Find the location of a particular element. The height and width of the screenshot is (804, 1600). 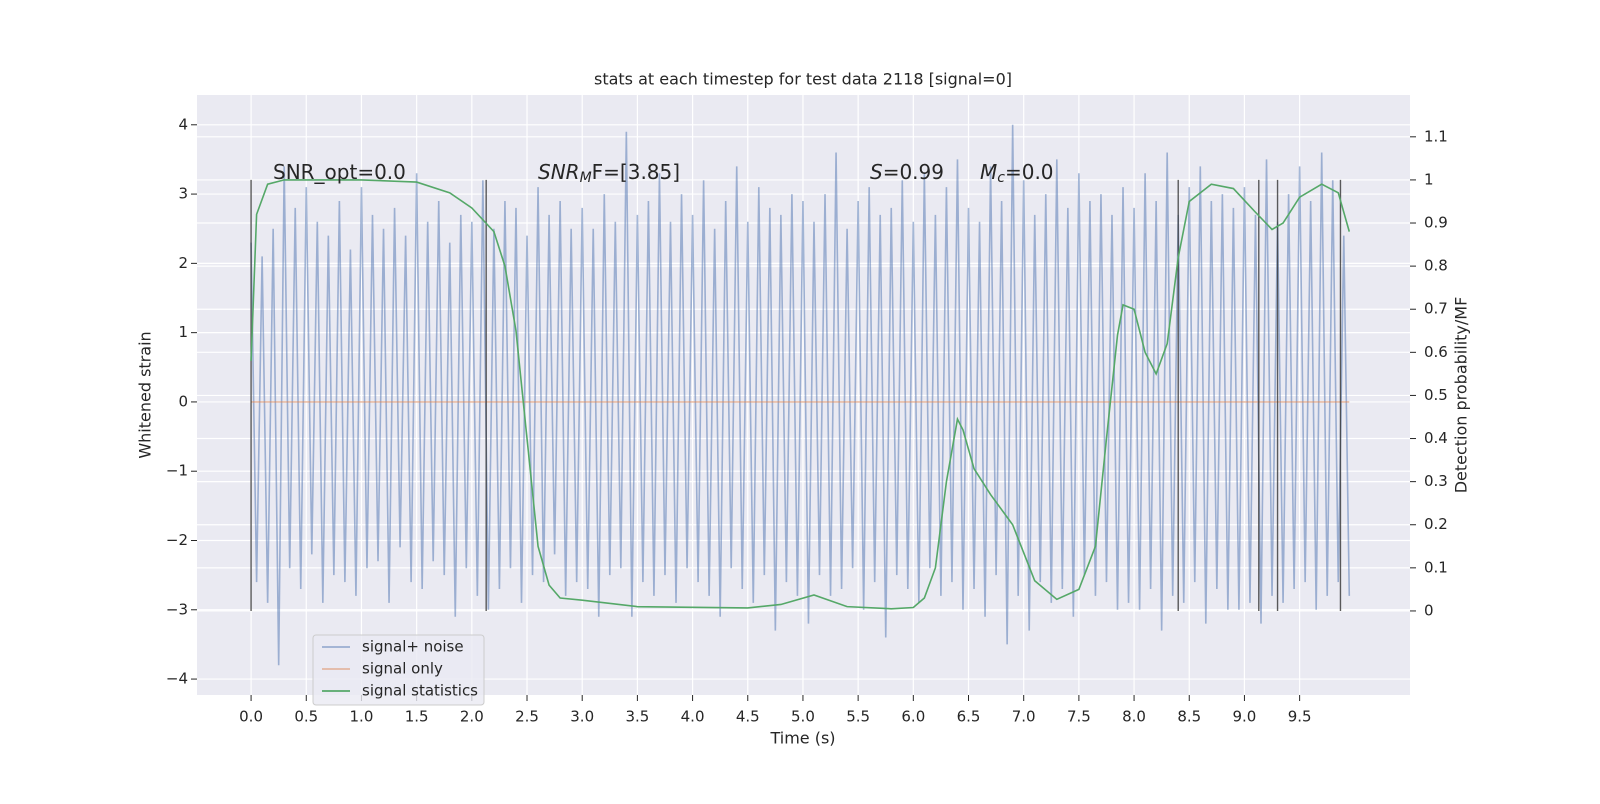

y2-axis-label: Detection probability/MF is located at coordinates (1461, 395).